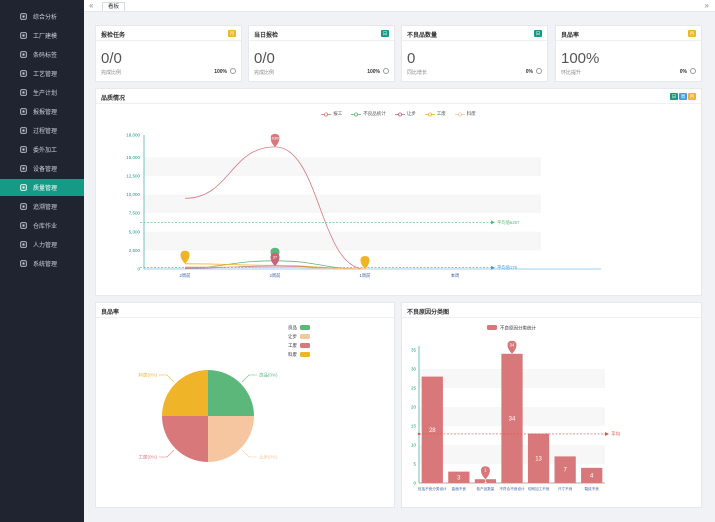 The image size is (715, 522). I want to click on sidebar-item: 系统管理, so click(42, 263).